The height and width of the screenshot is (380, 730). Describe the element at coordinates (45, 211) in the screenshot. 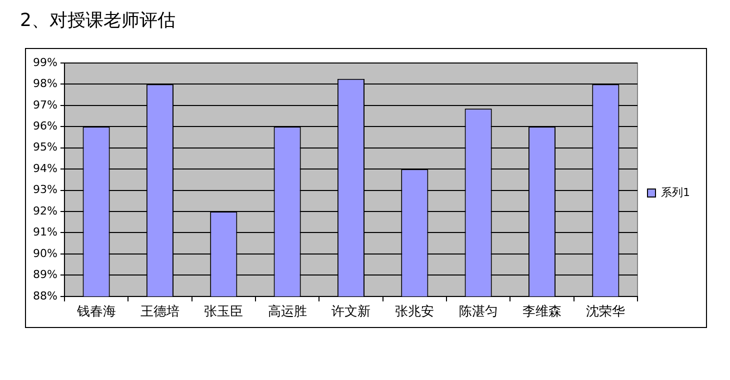

I see `y-tick-label: 92%` at that location.